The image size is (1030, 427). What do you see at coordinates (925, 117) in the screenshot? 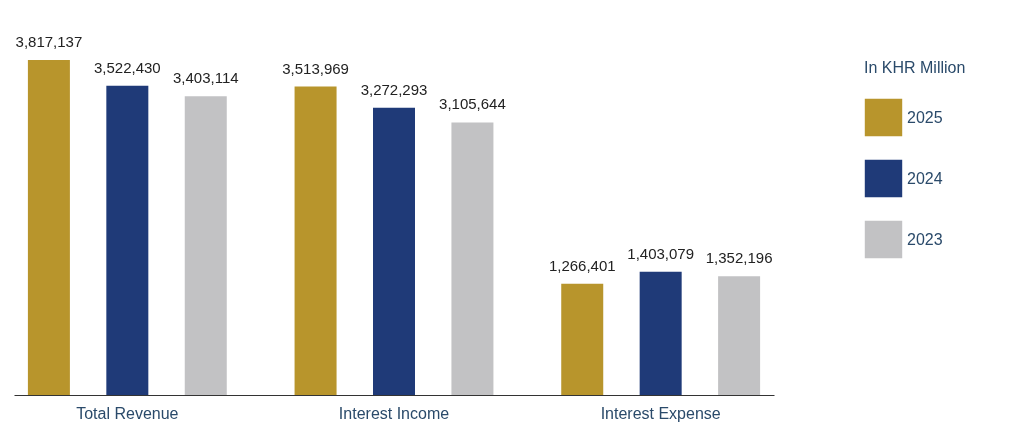
I see `legend-label: 2025` at bounding box center [925, 117].